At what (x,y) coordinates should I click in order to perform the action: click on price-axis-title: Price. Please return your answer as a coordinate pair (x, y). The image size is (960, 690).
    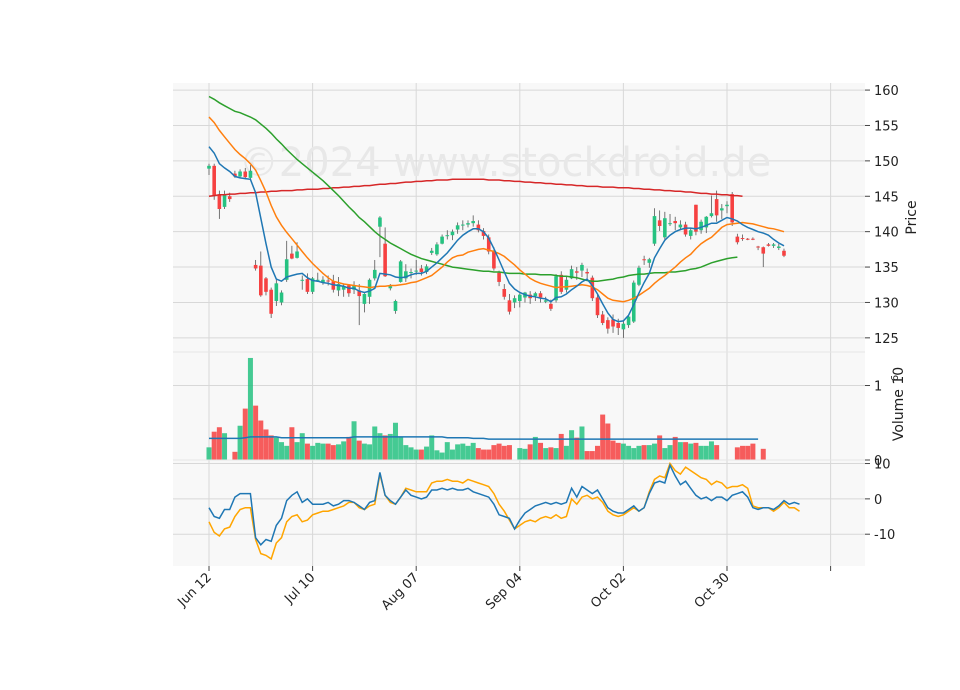
    Looking at the image, I should click on (912, 217).